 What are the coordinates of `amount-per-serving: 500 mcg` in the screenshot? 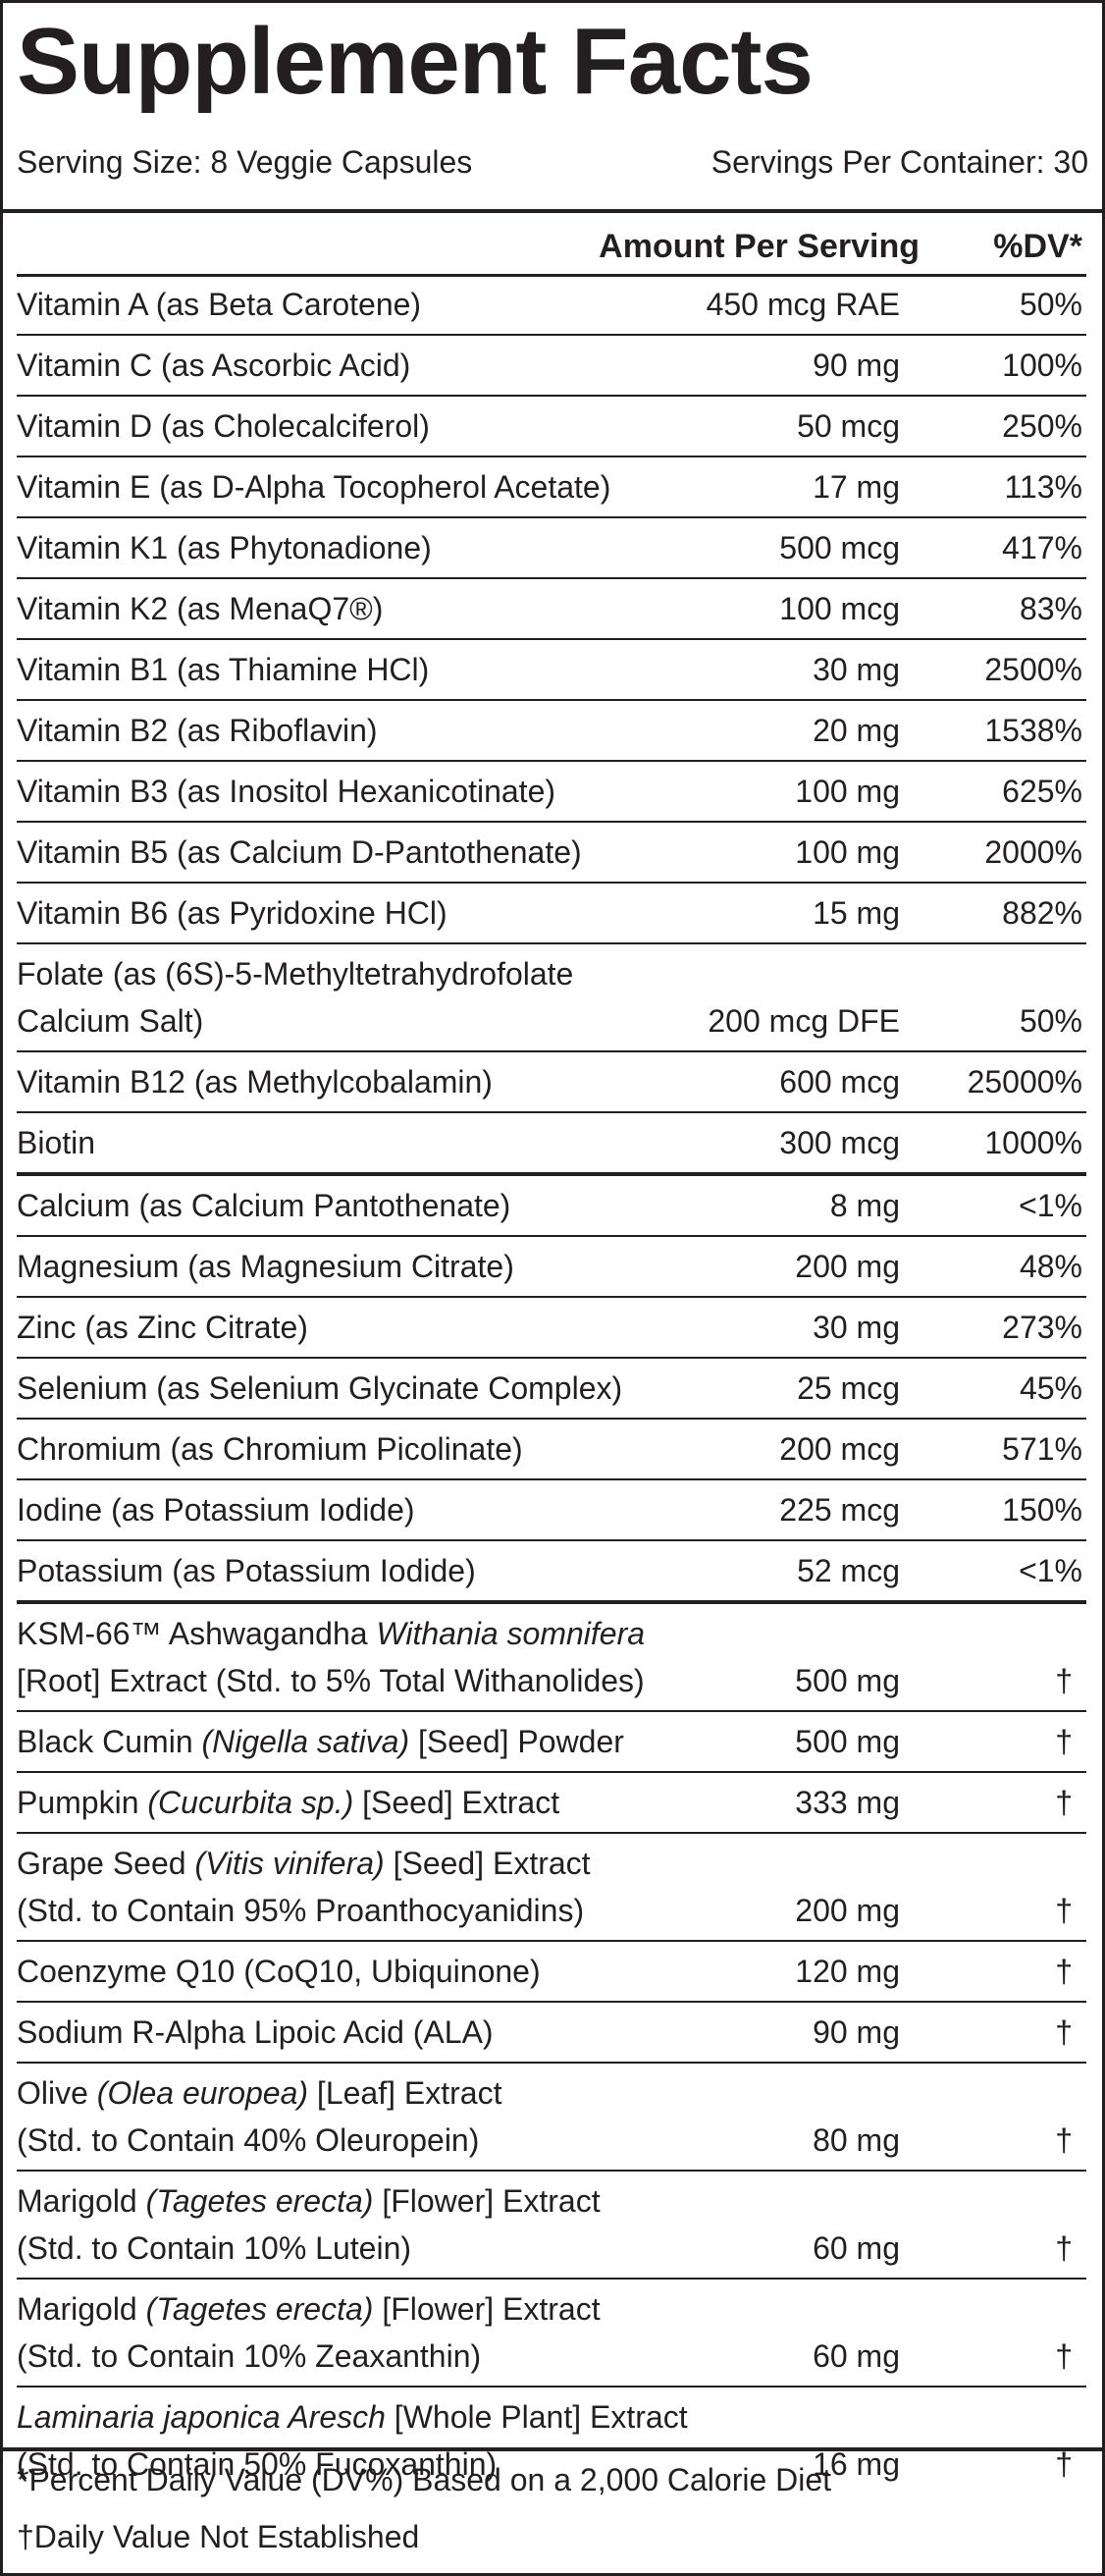 It's located at (839, 547).